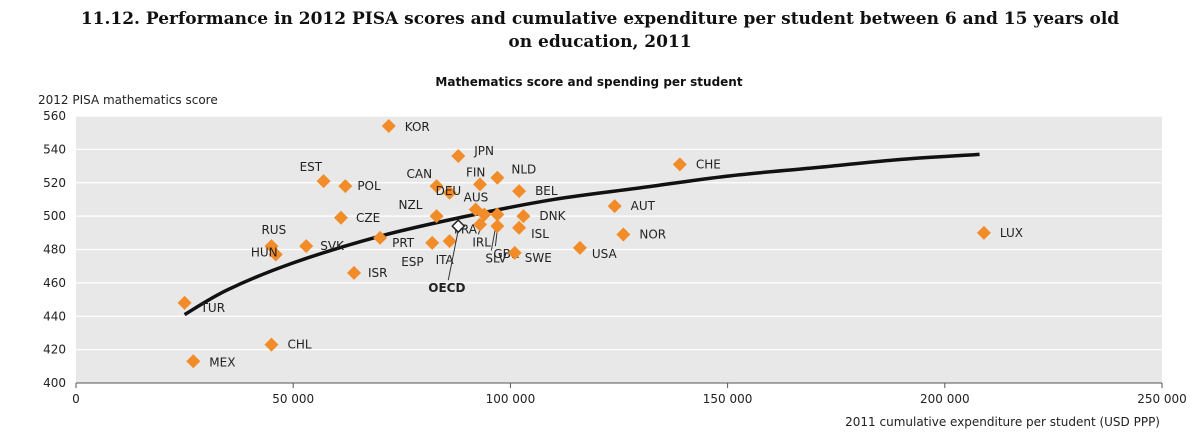 The height and width of the screenshot is (441, 1200). I want to click on oecd-average-point, so click(458, 226).